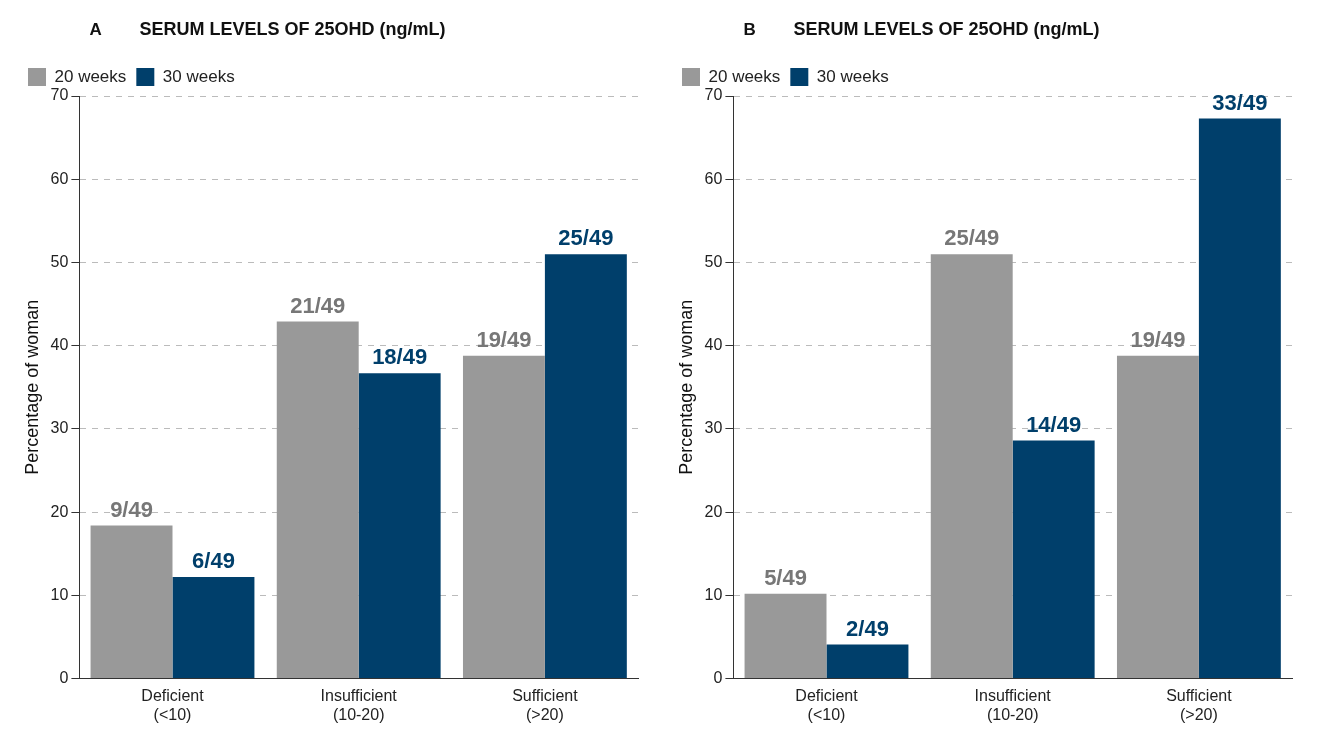 This screenshot has width=1322, height=756. I want to click on text: B, so click(749, 29).